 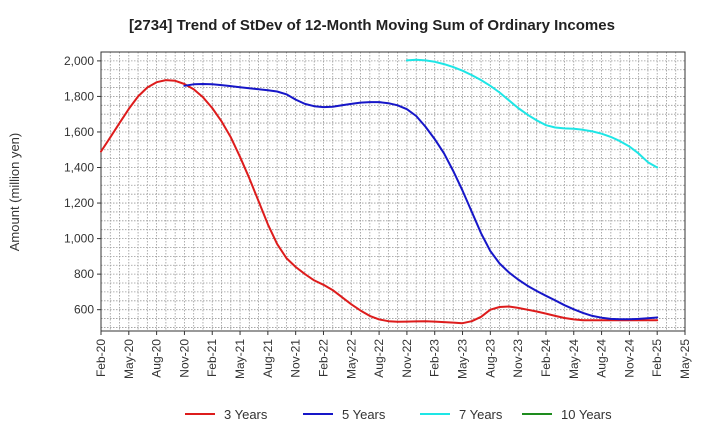 I want to click on x-tick-label: May-22, so click(x=351, y=359).